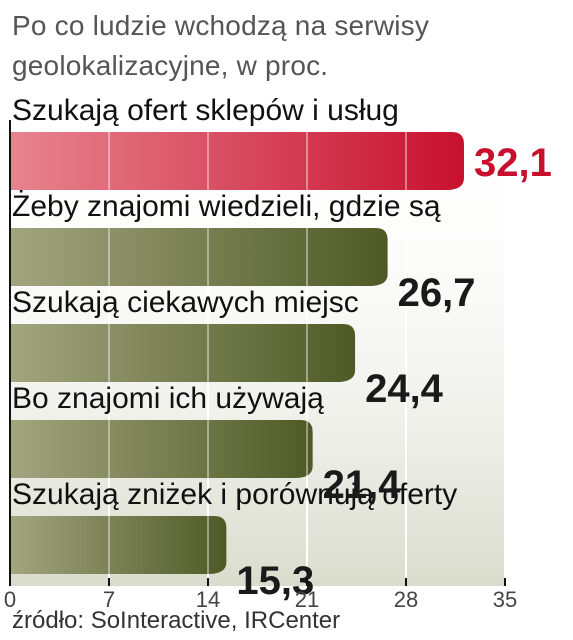  Describe the element at coordinates (406, 599) in the screenshot. I see `tick-label: 28` at that location.